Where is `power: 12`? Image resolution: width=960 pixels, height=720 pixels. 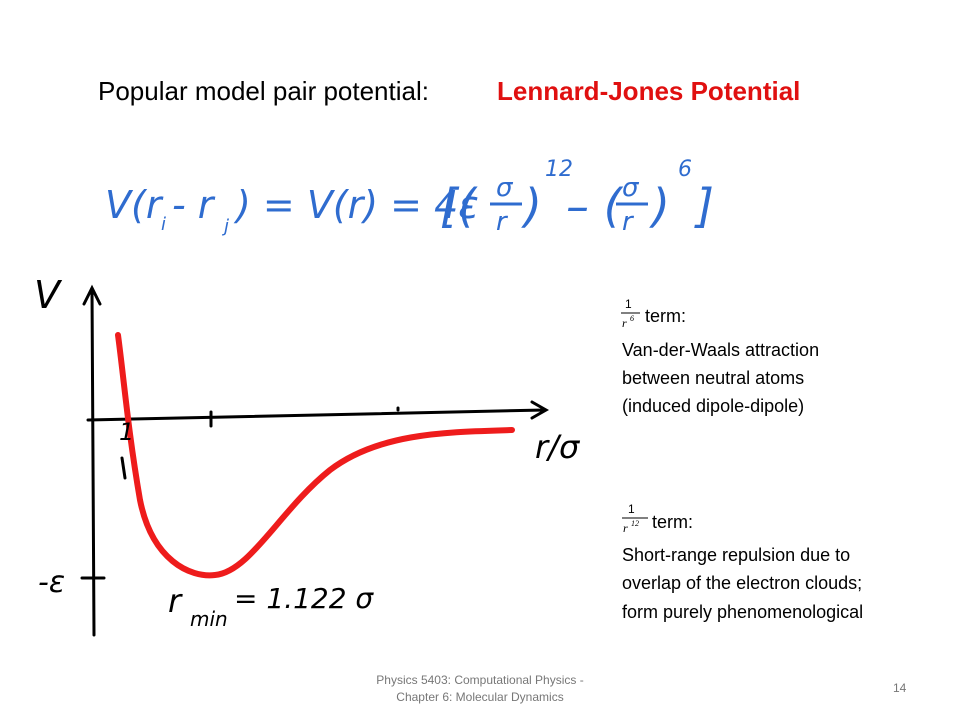 power: 12 is located at coordinates (635, 523).